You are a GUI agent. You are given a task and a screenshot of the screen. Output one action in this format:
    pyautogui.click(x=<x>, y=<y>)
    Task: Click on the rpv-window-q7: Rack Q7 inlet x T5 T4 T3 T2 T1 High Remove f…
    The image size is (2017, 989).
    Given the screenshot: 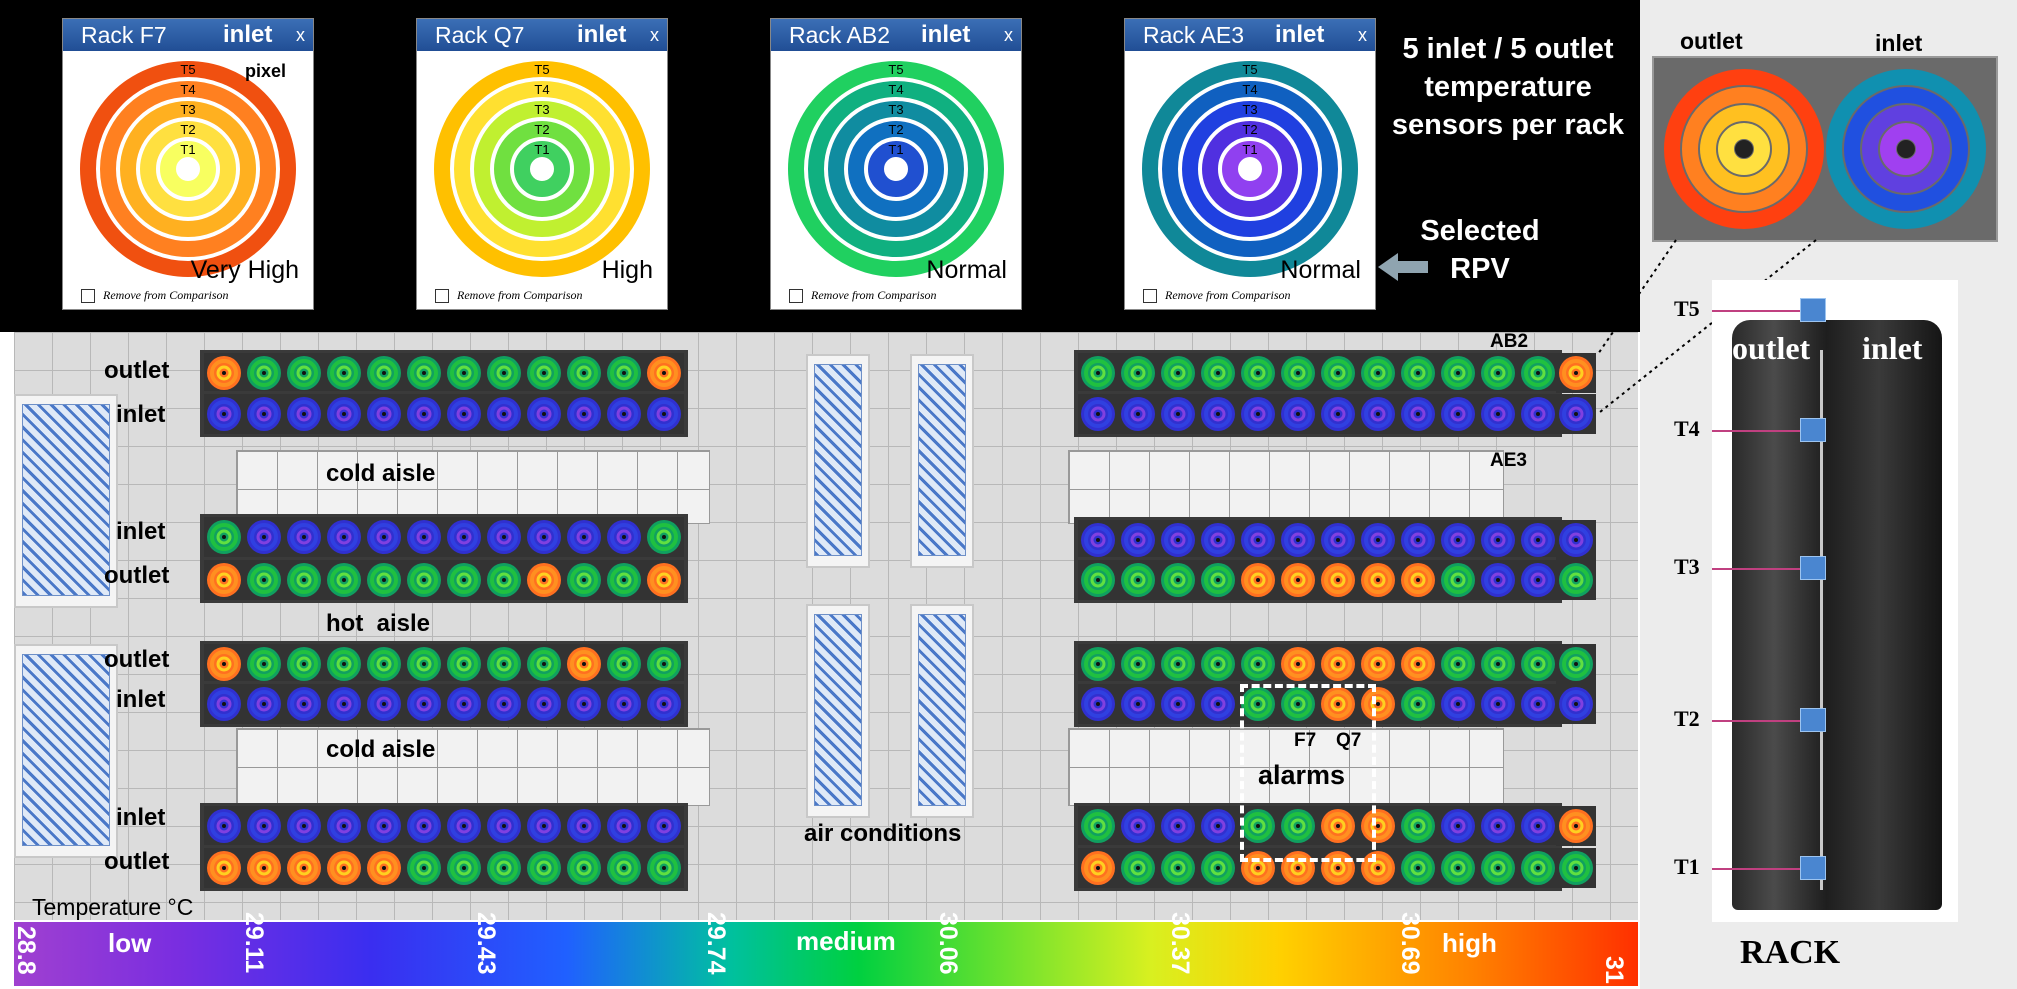 What is the action you would take?
    pyautogui.click(x=542, y=164)
    